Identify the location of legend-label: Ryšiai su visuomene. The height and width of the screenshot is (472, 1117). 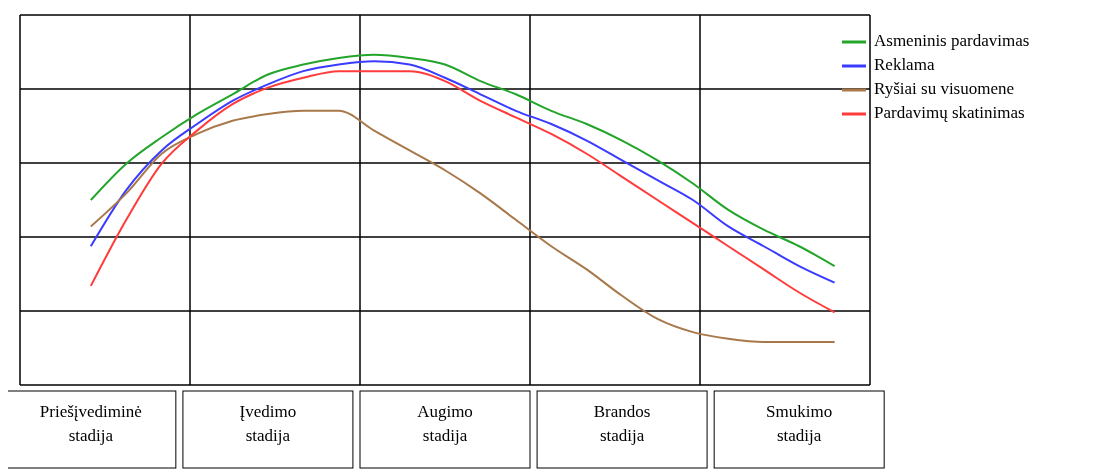
(944, 89).